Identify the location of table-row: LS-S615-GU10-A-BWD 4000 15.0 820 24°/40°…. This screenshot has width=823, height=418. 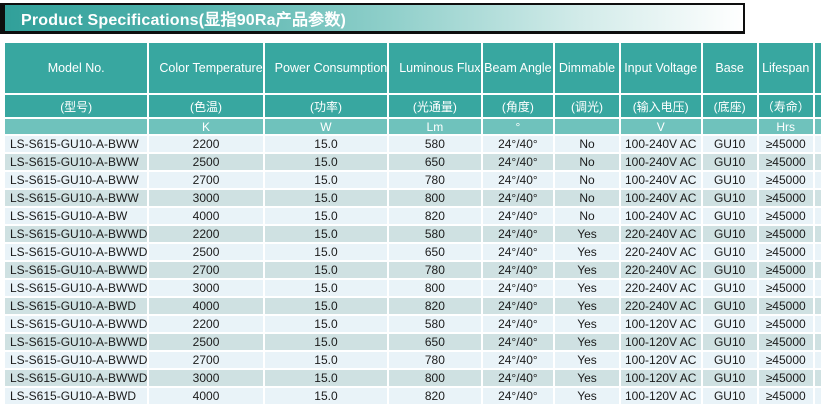
(413, 306).